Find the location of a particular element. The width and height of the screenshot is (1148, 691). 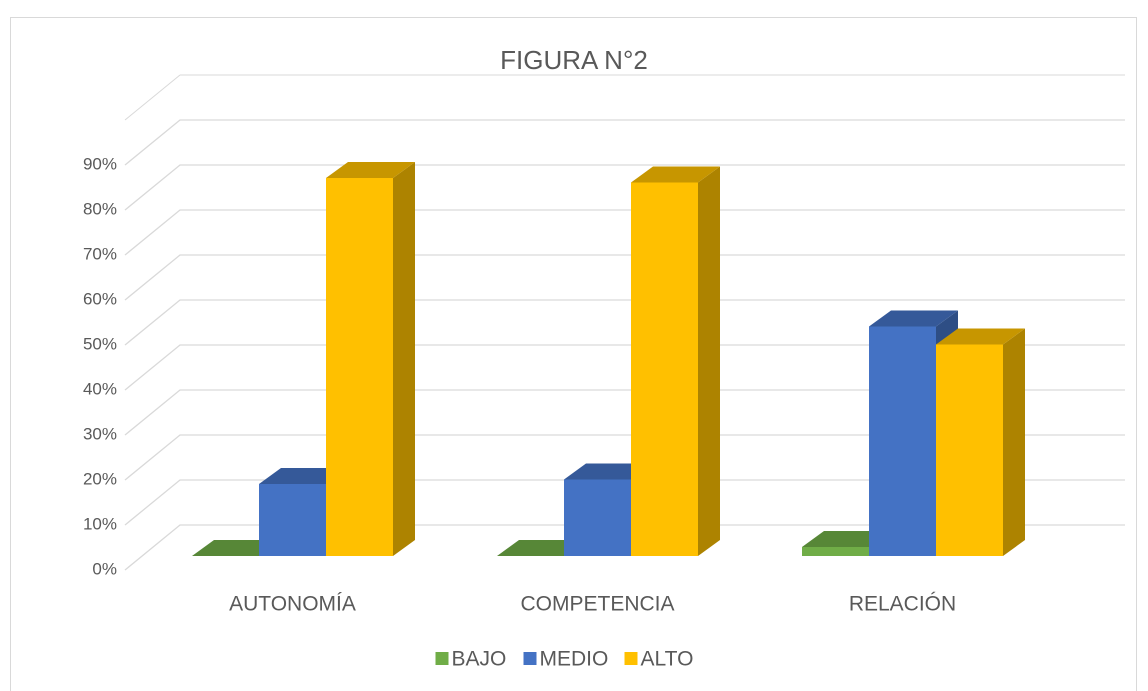

legend-label: ALTO is located at coordinates (667, 659).